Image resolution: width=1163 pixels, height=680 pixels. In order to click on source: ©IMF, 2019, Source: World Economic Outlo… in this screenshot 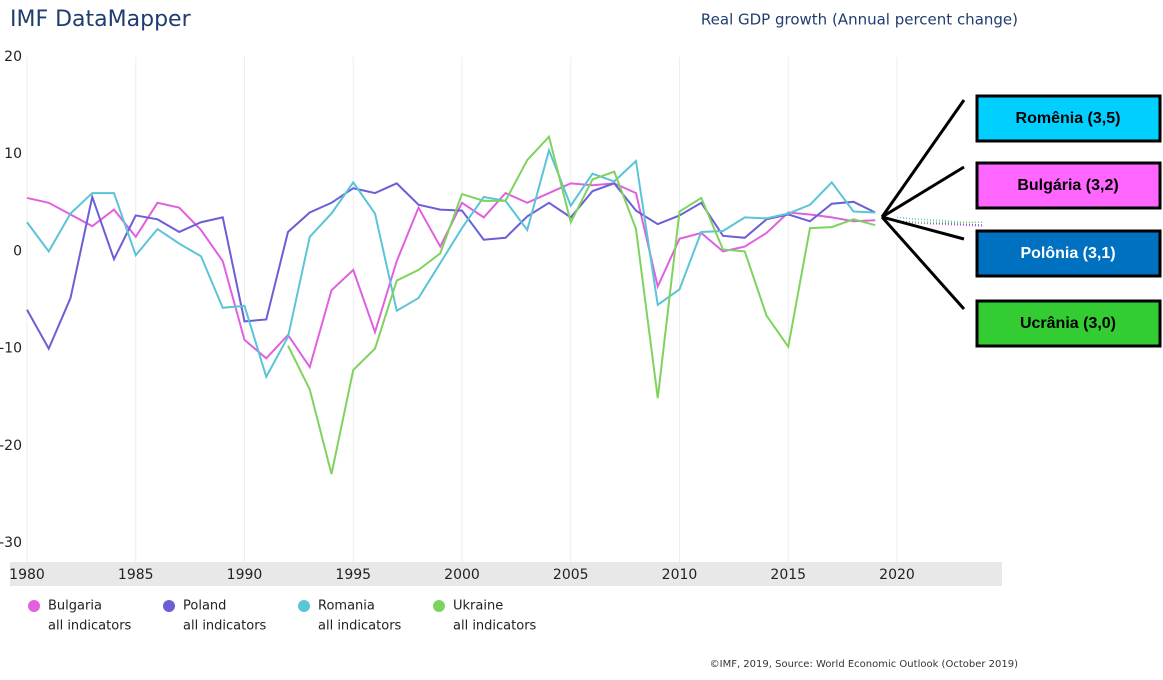, I will do `click(864, 664)`.